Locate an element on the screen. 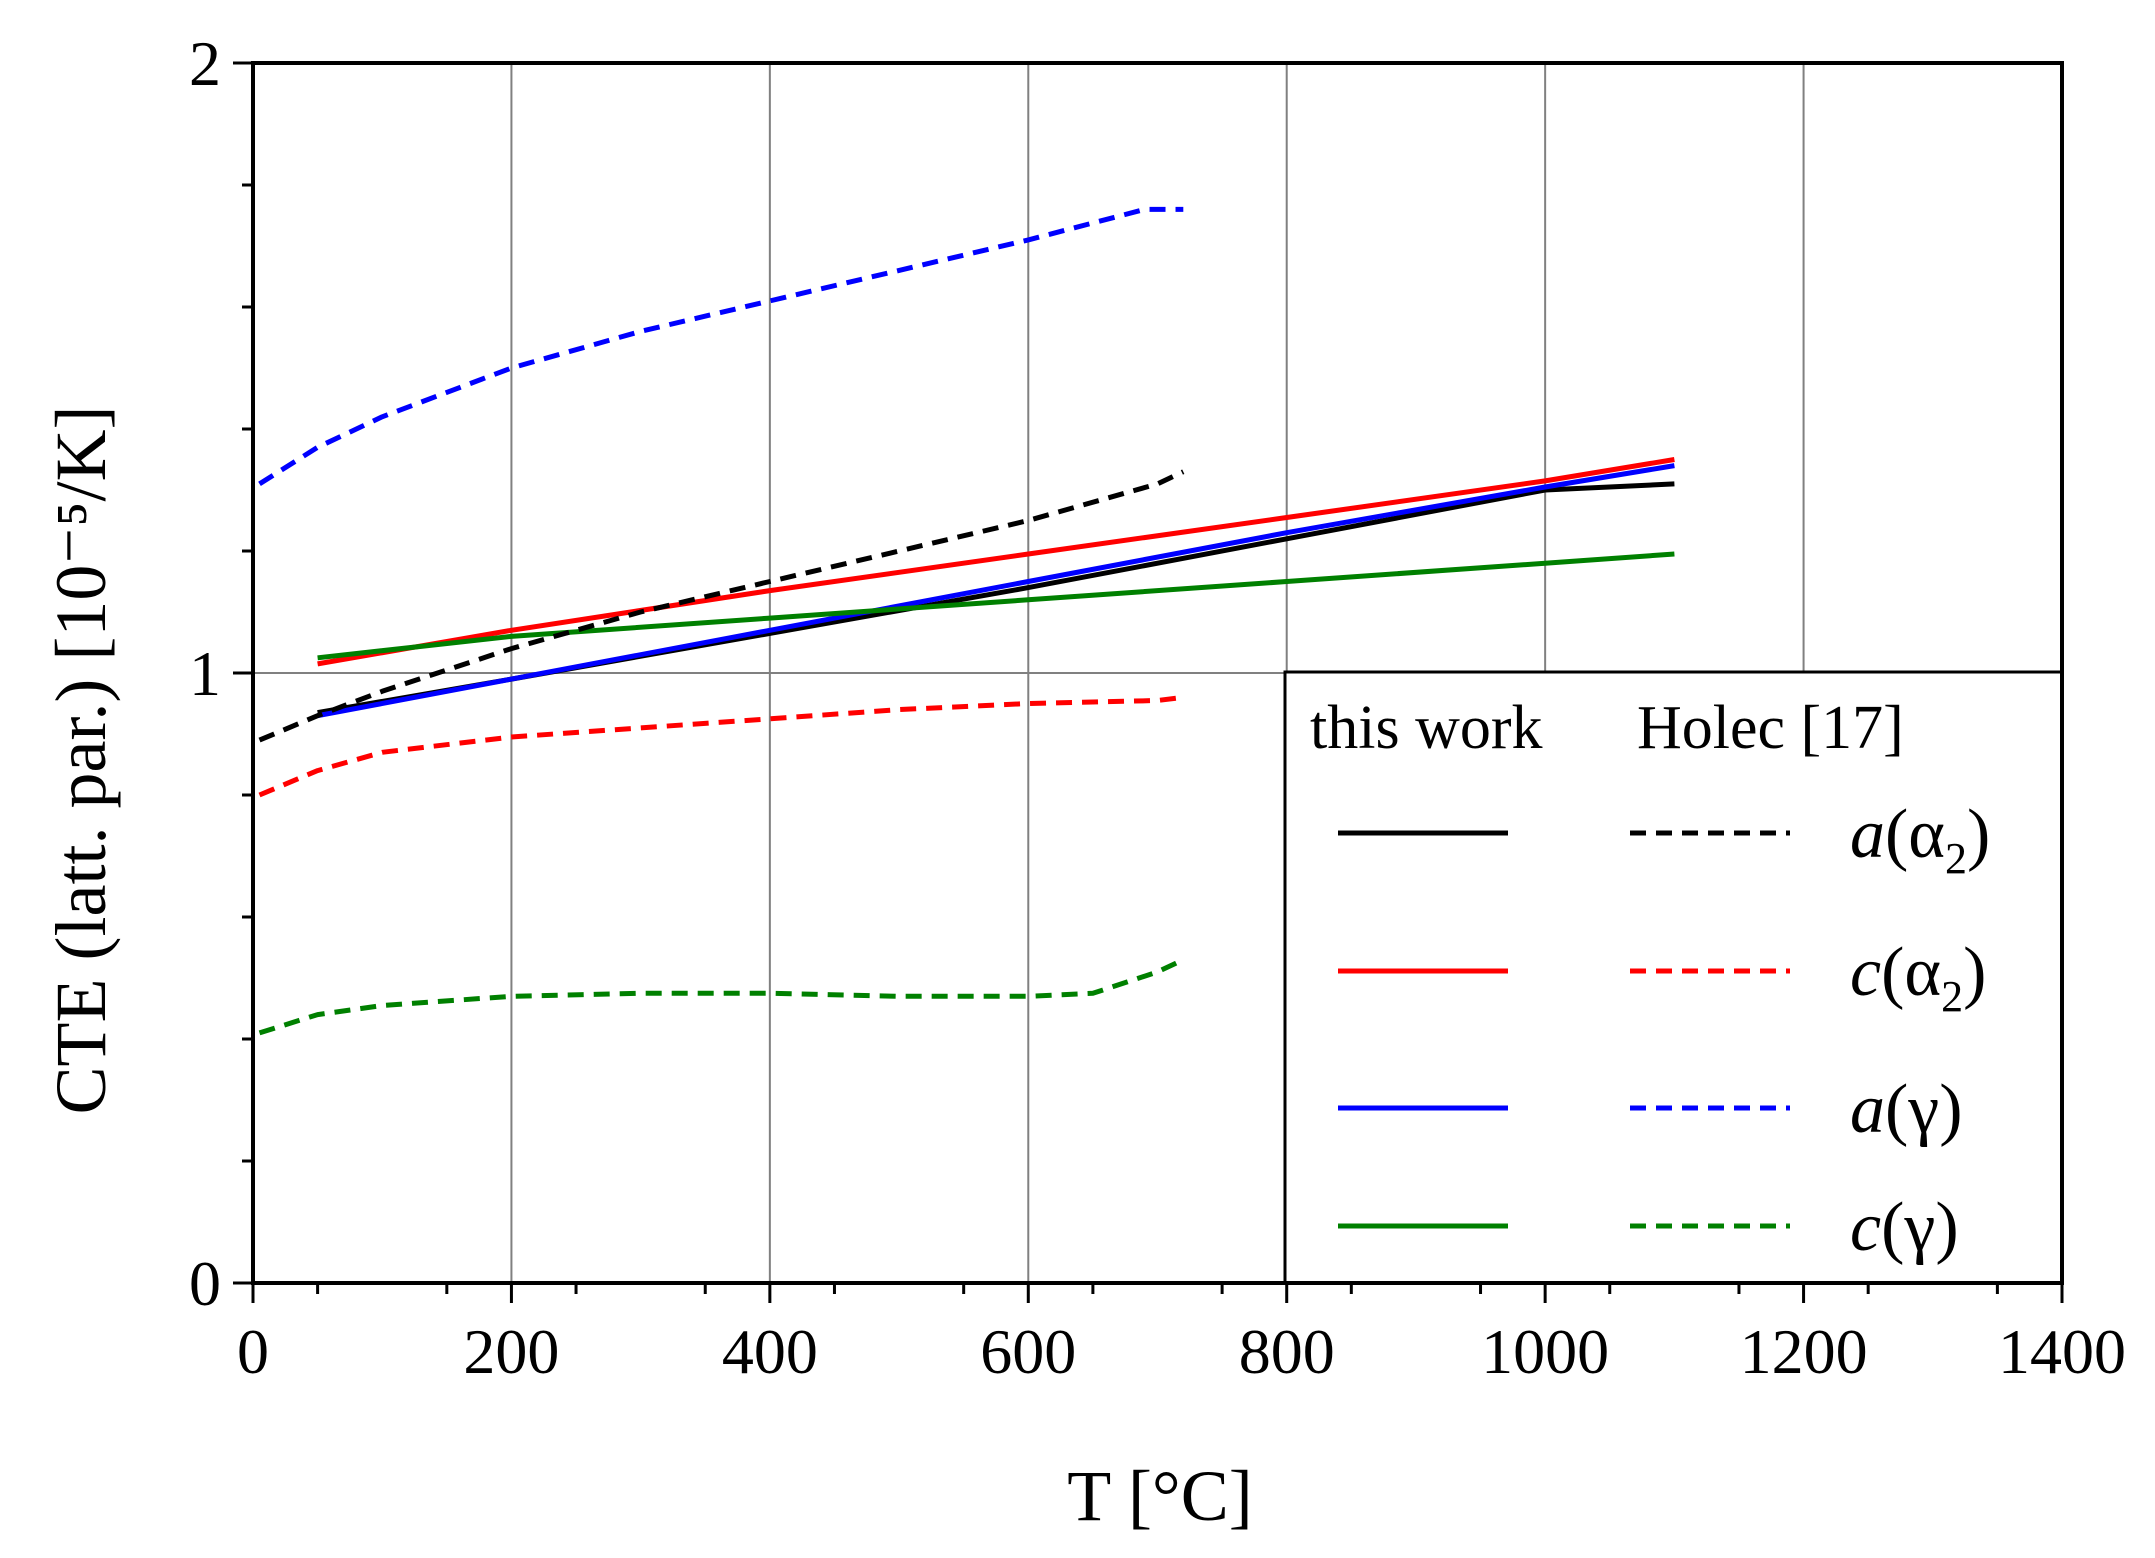 This screenshot has width=2155, height=1558. x-tick-label-400: 400 is located at coordinates (770, 1351).